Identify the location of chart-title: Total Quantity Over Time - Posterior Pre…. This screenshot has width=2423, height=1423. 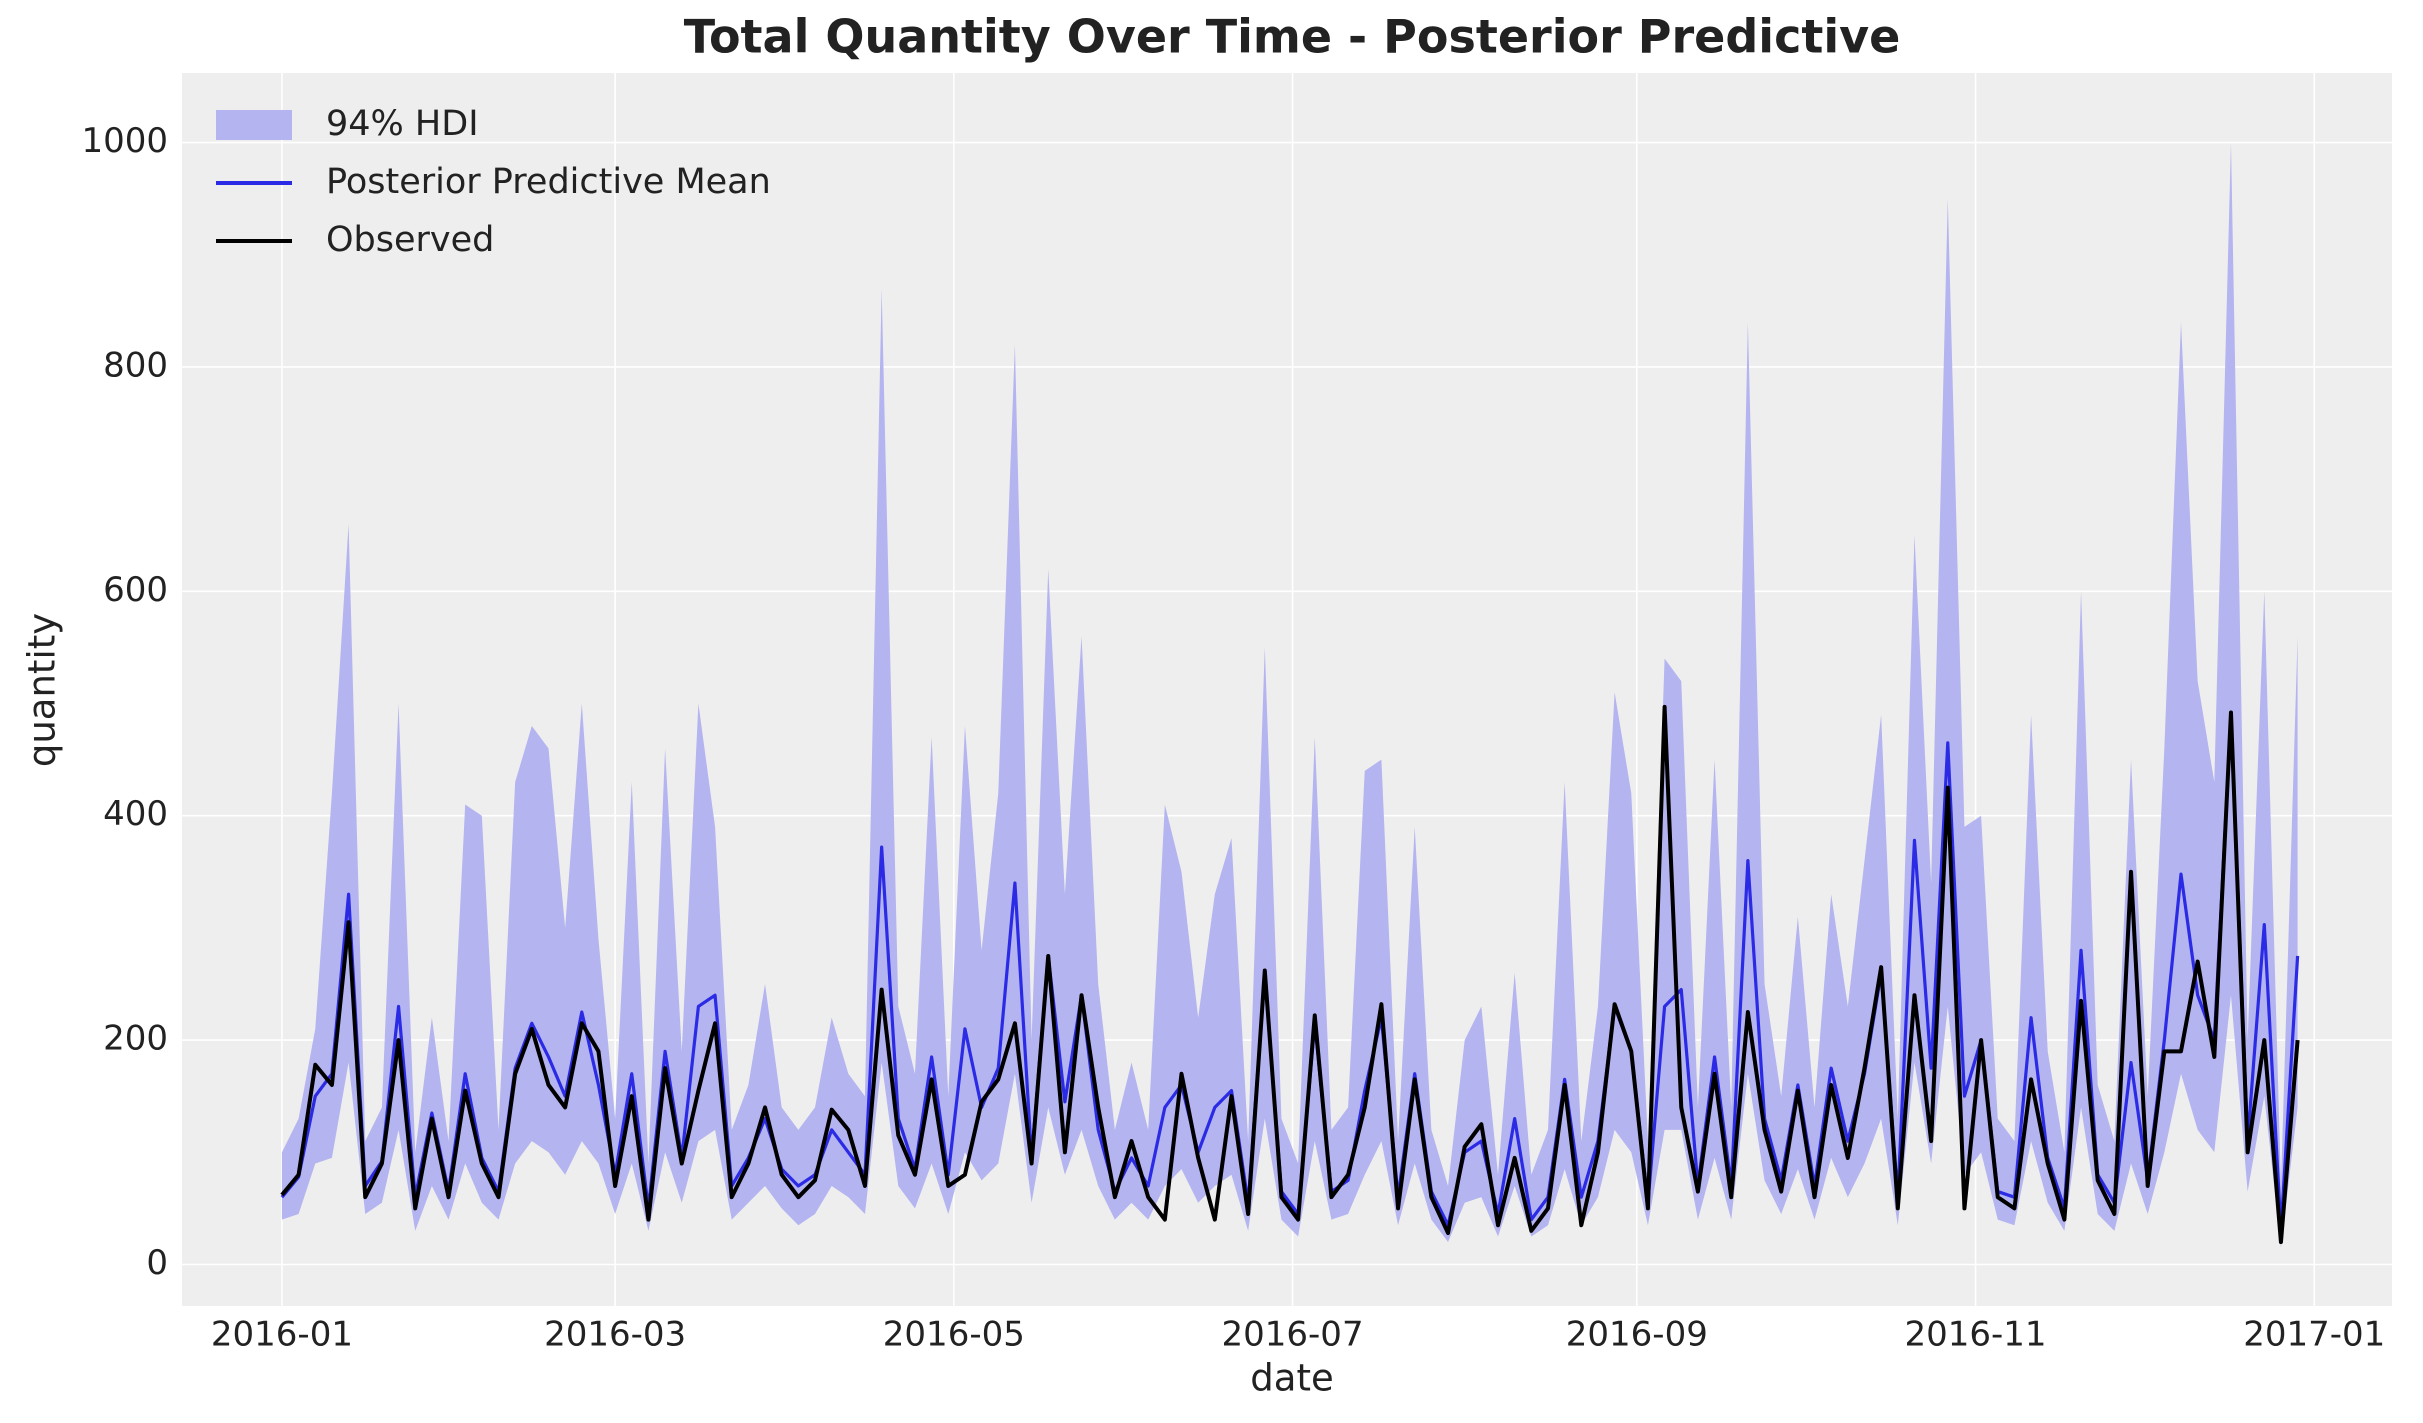
(1292, 37).